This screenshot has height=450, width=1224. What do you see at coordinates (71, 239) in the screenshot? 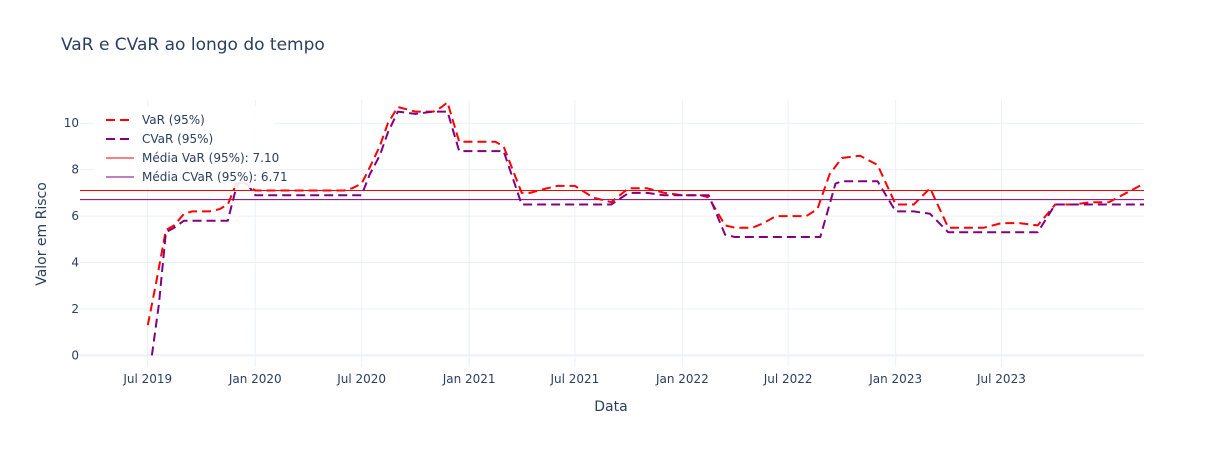
I see `y-tick-labels: 0 2 4 6 8 10` at bounding box center [71, 239].